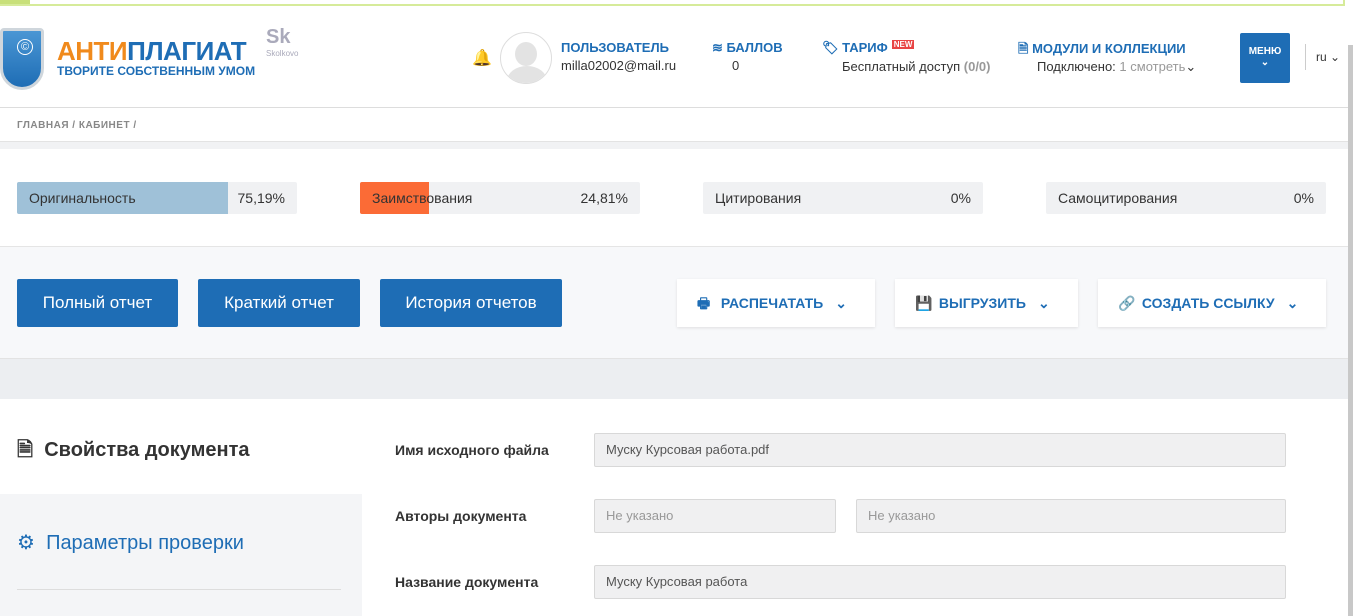  What do you see at coordinates (940, 450) in the screenshot?
I see `file-name-field: Муску Курсовая работа.pdf` at bounding box center [940, 450].